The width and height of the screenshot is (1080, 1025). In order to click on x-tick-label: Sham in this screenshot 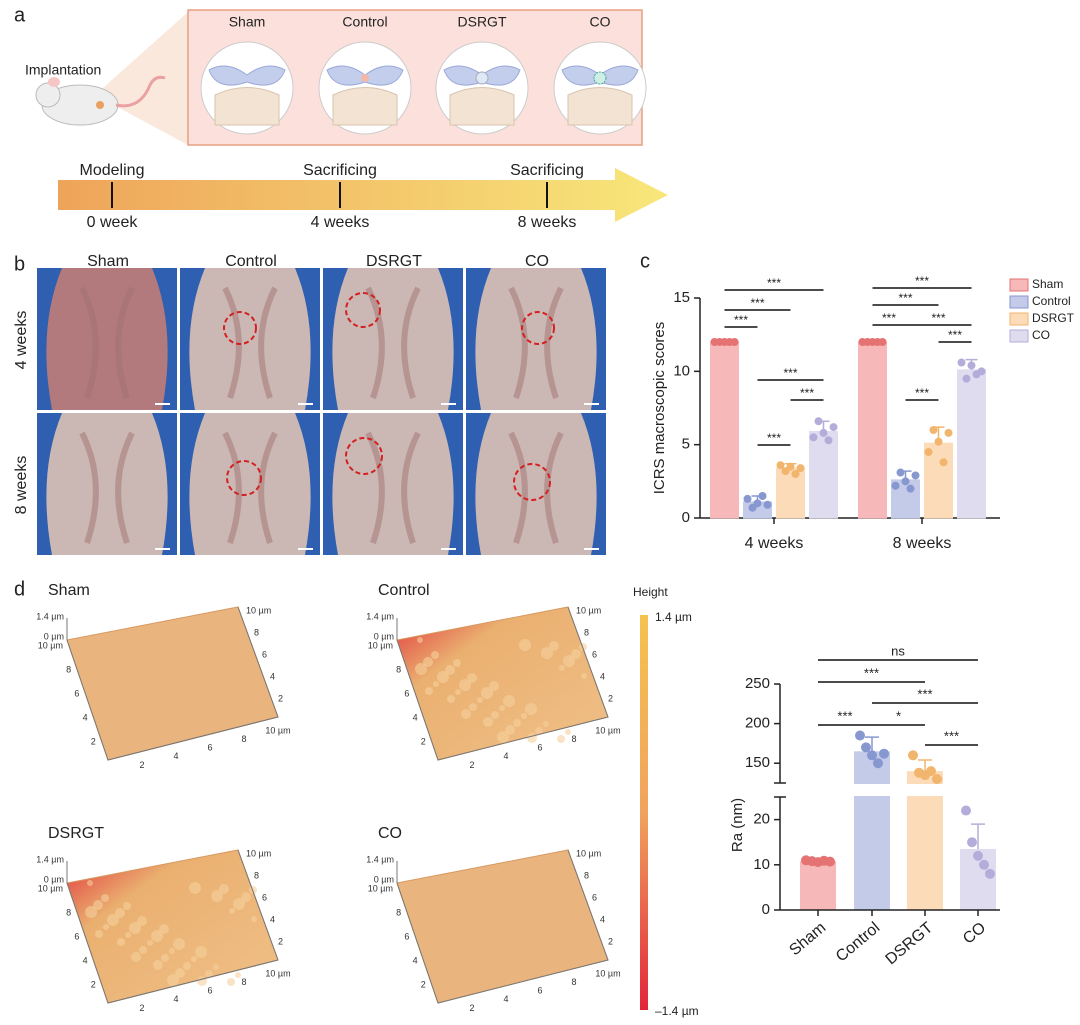, I will do `click(807, 939)`.